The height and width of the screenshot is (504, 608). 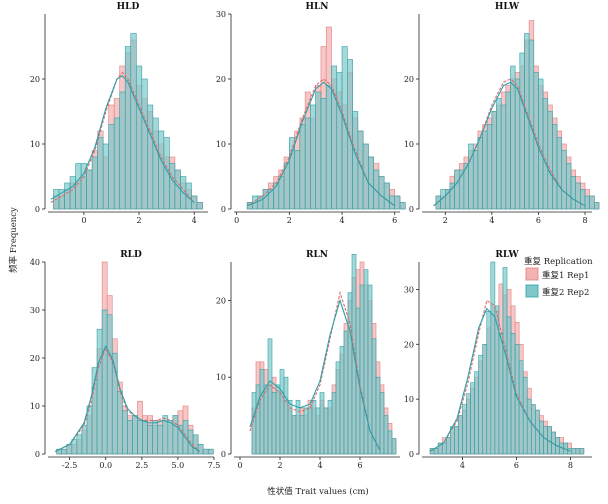 I want to click on panel-hld: HLD 0 2 4 0 10 20, so click(x=119, y=113).